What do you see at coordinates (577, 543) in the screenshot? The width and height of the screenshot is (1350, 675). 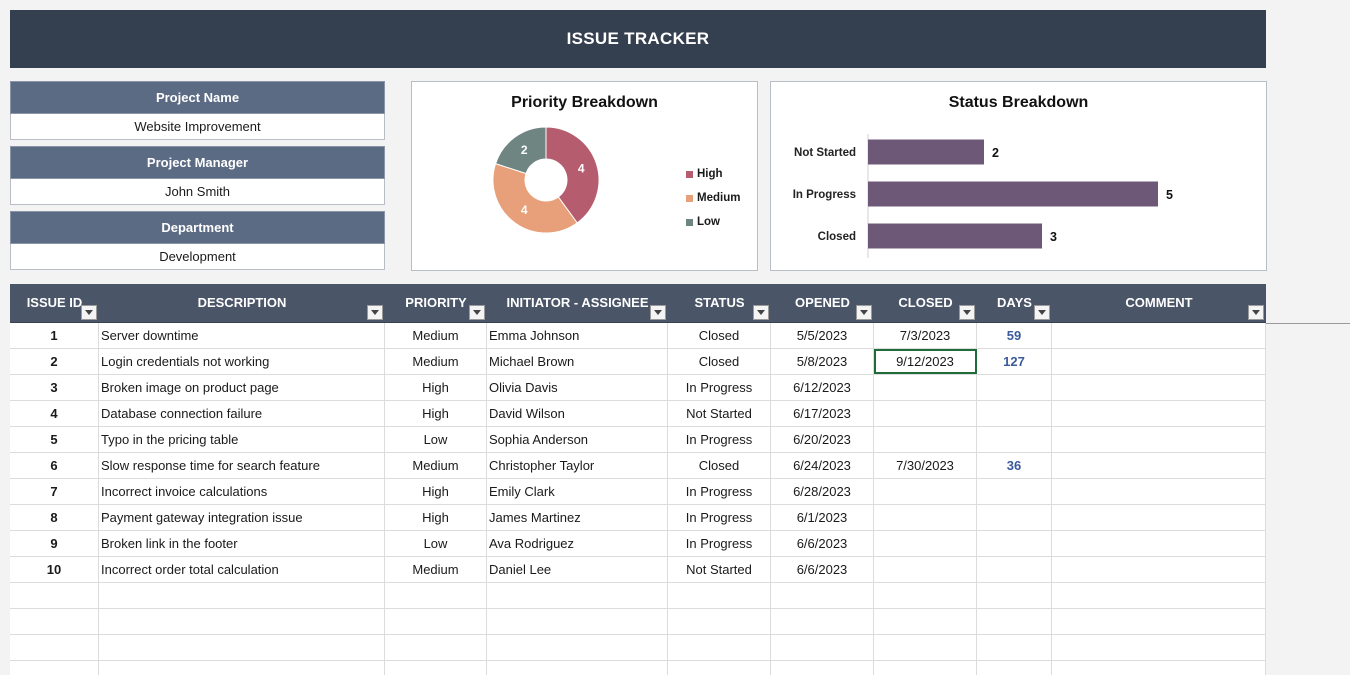 I see `cell-initiator-assignee: Ava Rodriguez` at bounding box center [577, 543].